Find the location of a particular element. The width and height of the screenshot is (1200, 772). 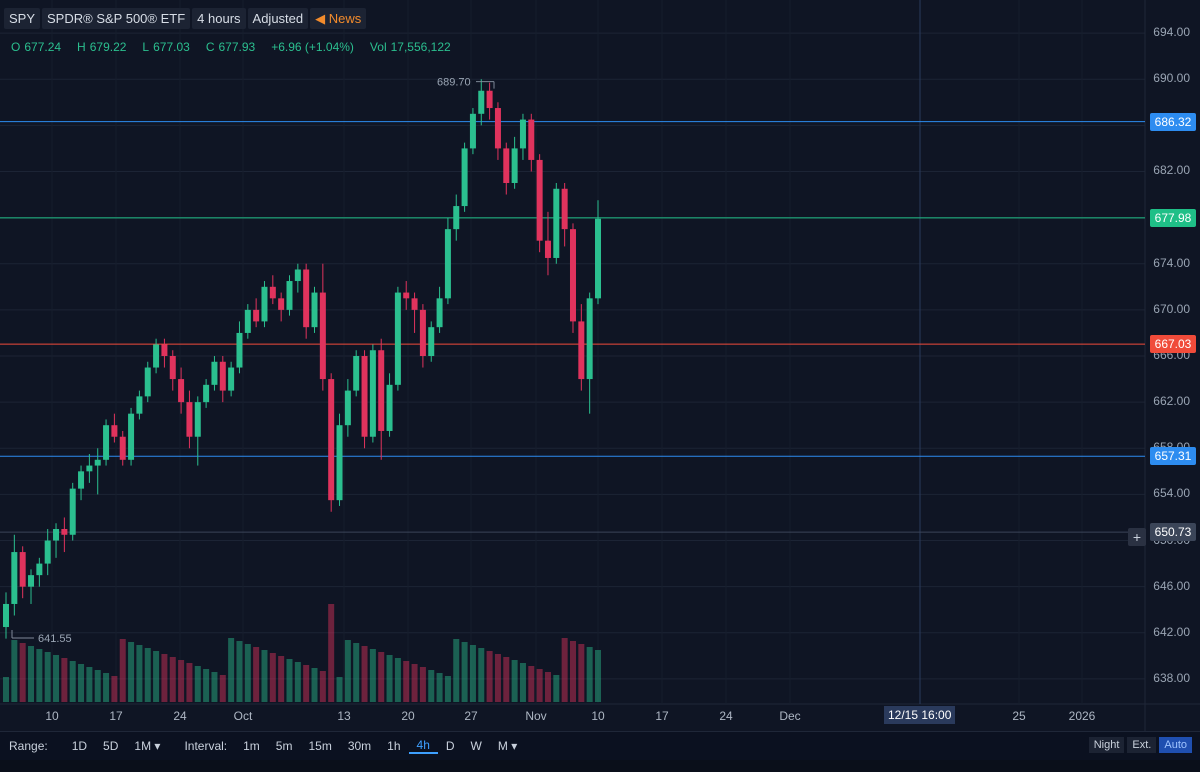

price-level-tag: 677.98 is located at coordinates (1173, 217).